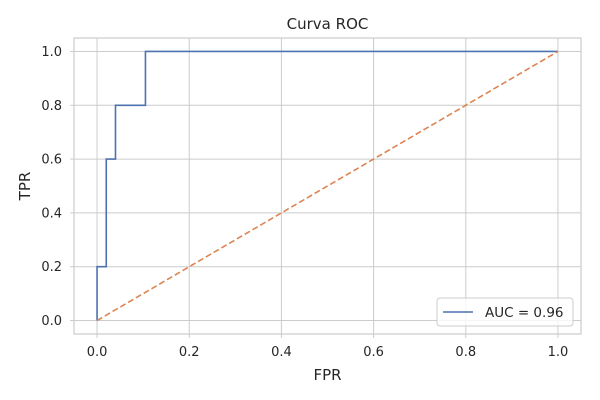 The width and height of the screenshot is (600, 400). I want to click on legend-label-auc: AUC = 0.96, so click(524, 313).